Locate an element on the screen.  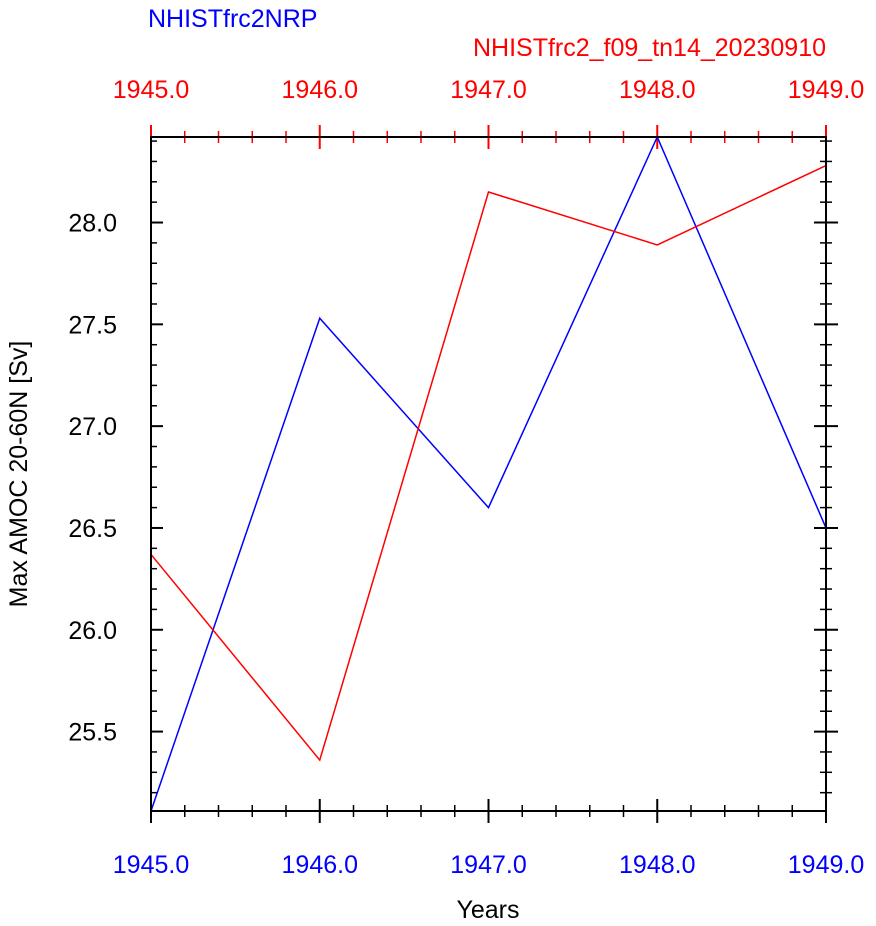
y-tick-label: 26.5 is located at coordinates (92, 529).